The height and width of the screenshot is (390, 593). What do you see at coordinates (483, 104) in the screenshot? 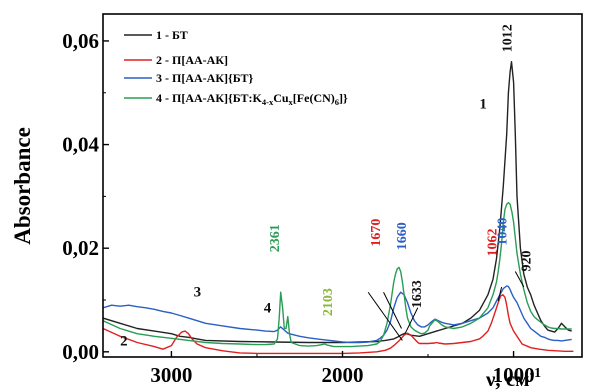
I see `peak-label-2: 1` at bounding box center [483, 104].